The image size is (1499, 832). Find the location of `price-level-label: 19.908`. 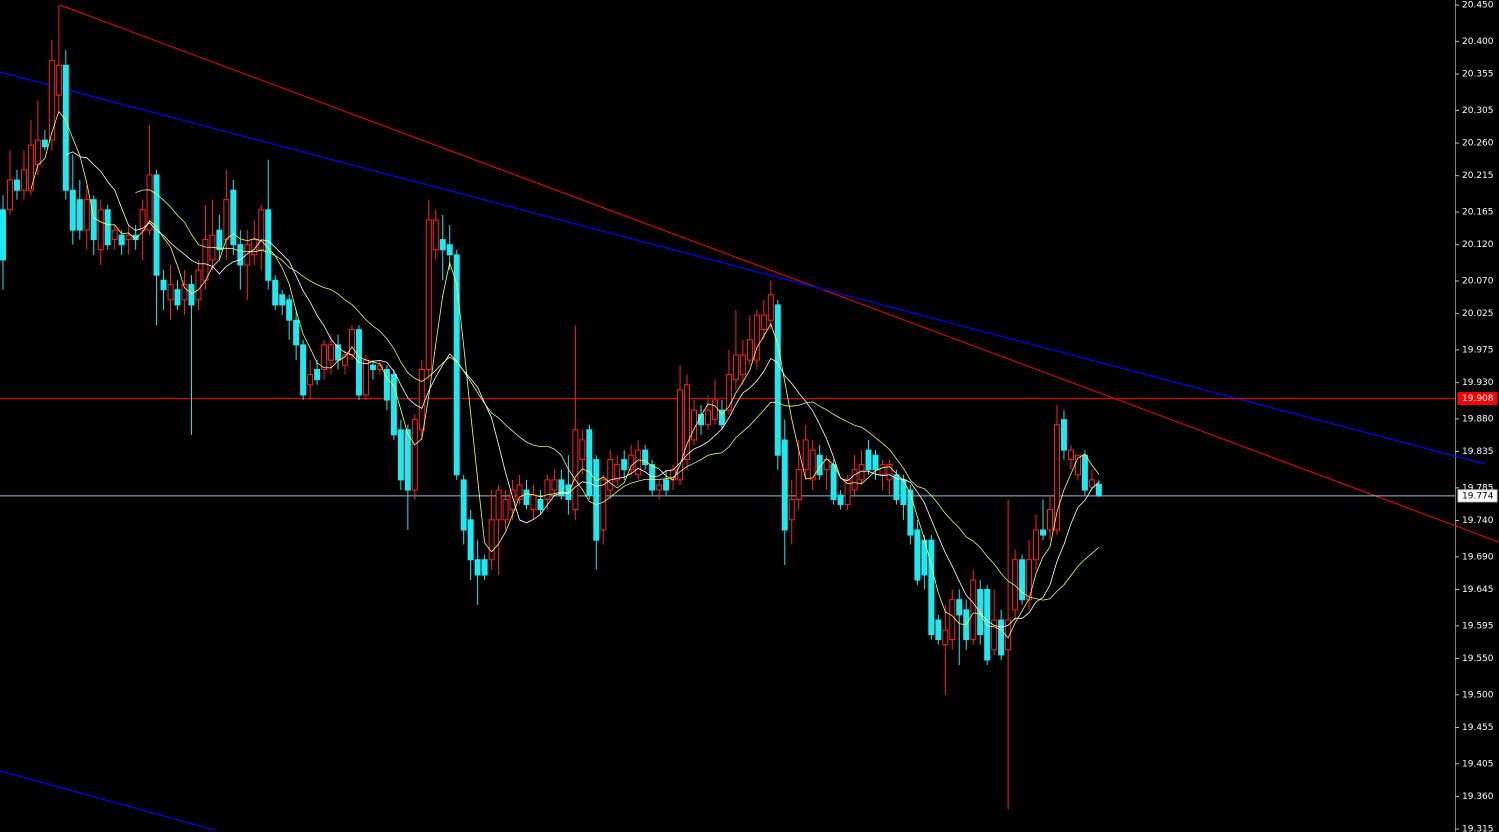

price-level-label: 19.908 is located at coordinates (1478, 399).